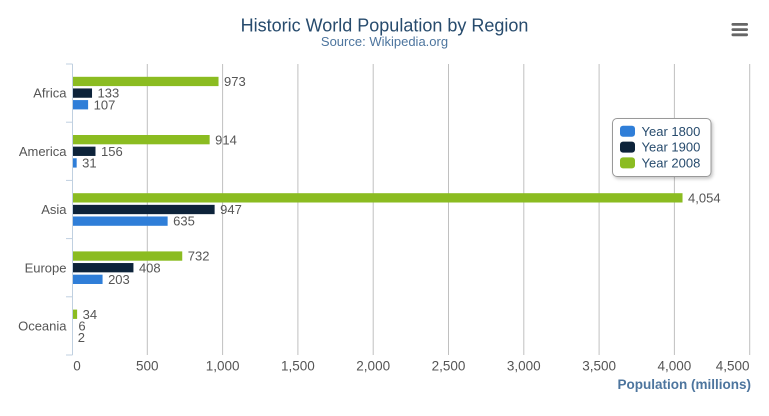  I want to click on svg-text: 500, so click(147, 366).